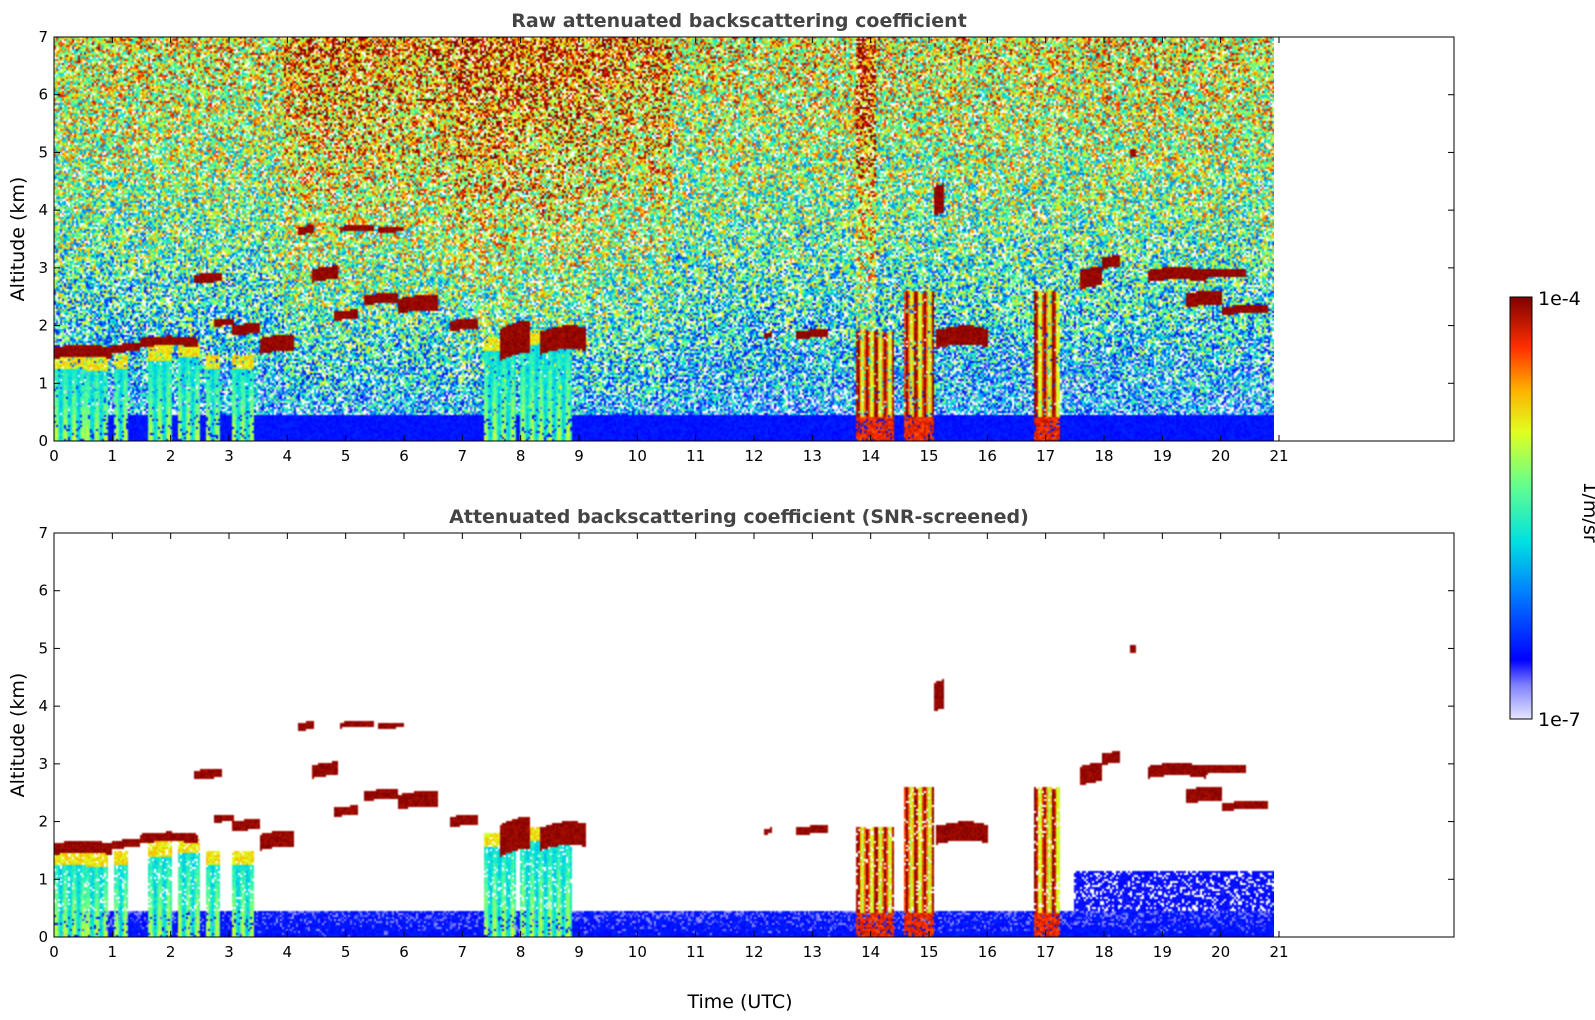 This screenshot has height=1020, width=1595. Describe the element at coordinates (1559, 299) in the screenshot. I see `colorbar-max-label: 1e-4` at that location.